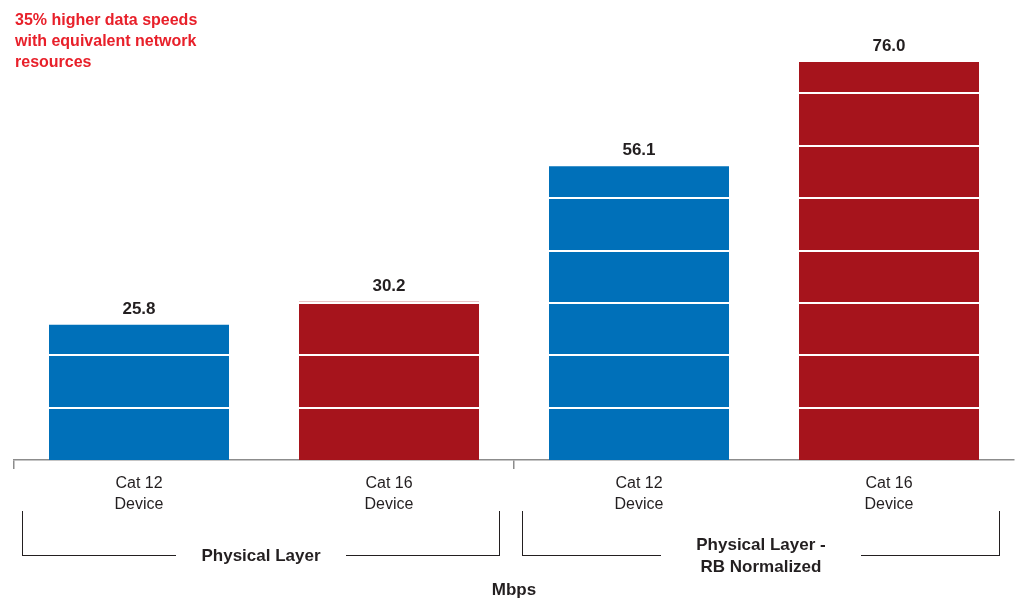 This screenshot has height=605, width=1026. I want to click on text: Physical Layer, so click(261, 556).